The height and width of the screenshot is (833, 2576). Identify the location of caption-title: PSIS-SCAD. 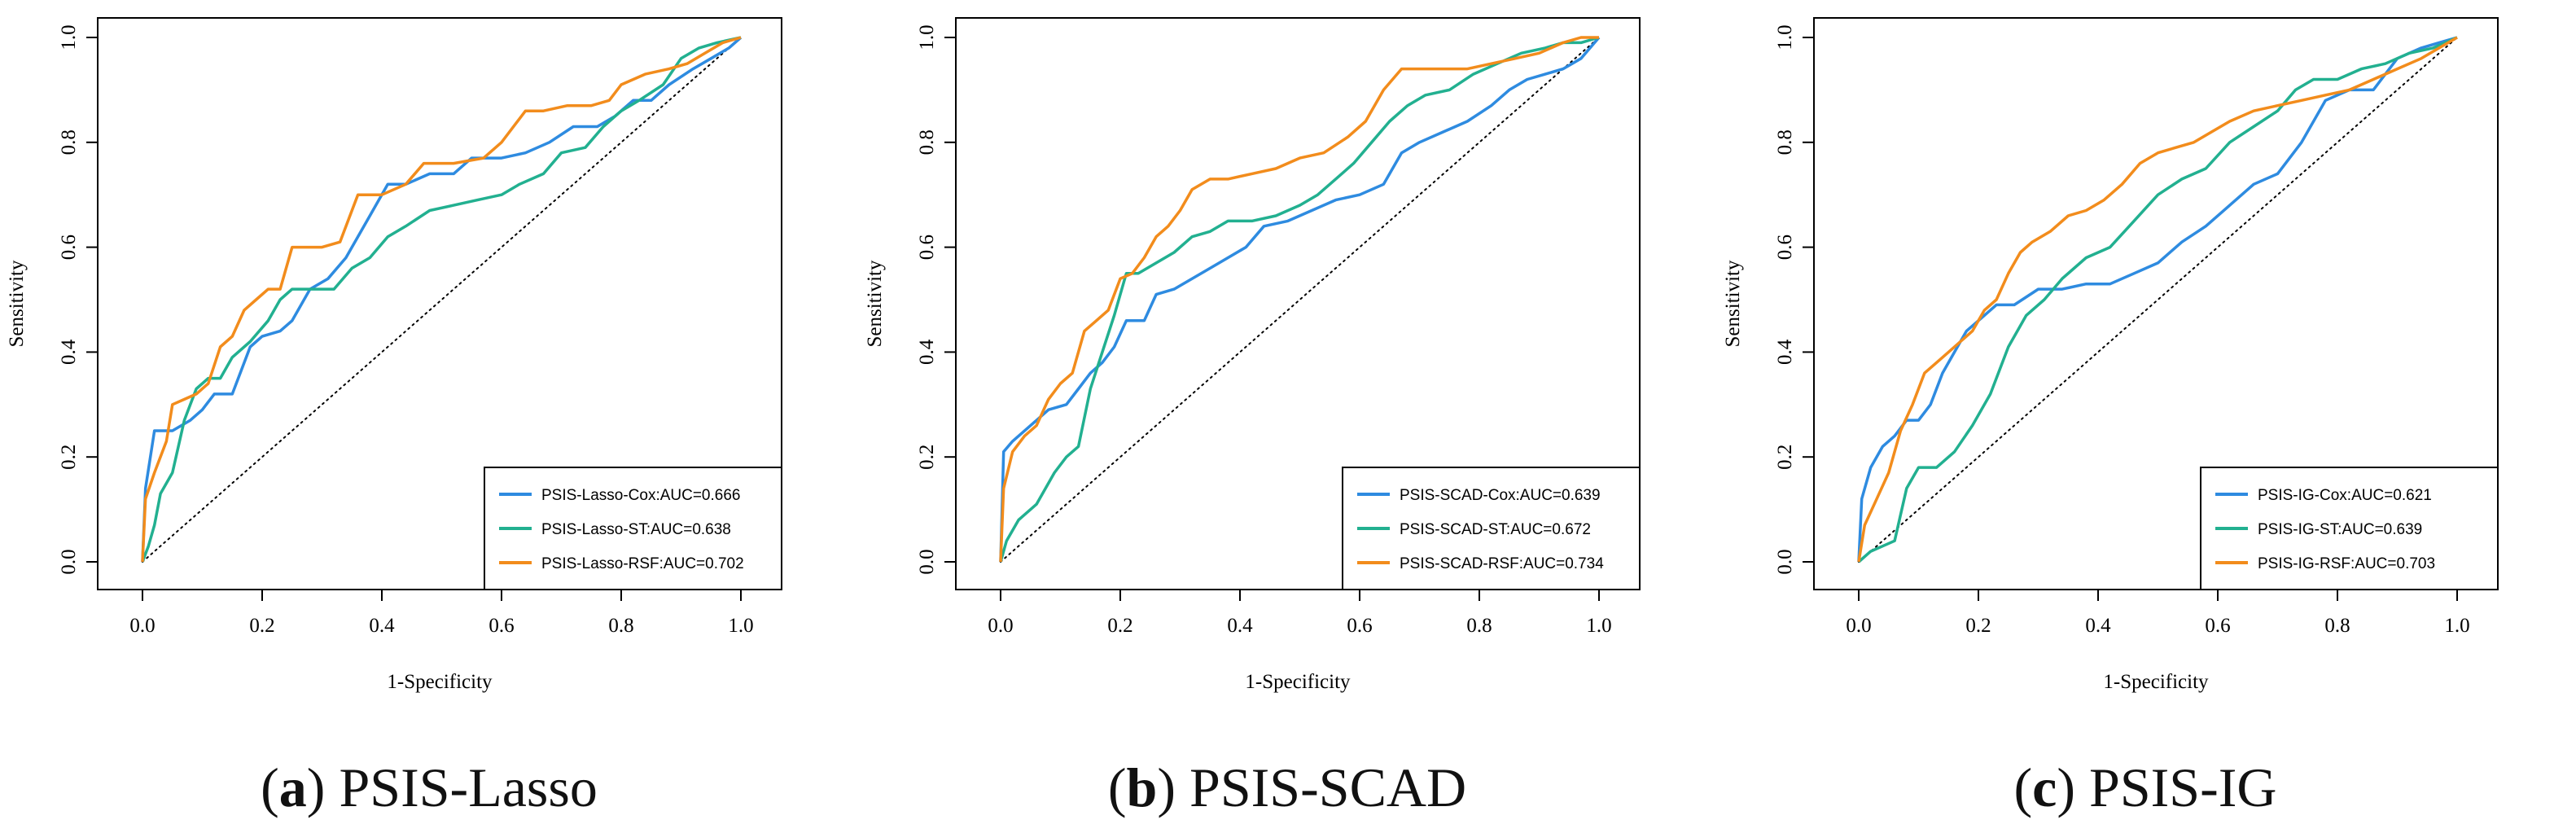
(1328, 787).